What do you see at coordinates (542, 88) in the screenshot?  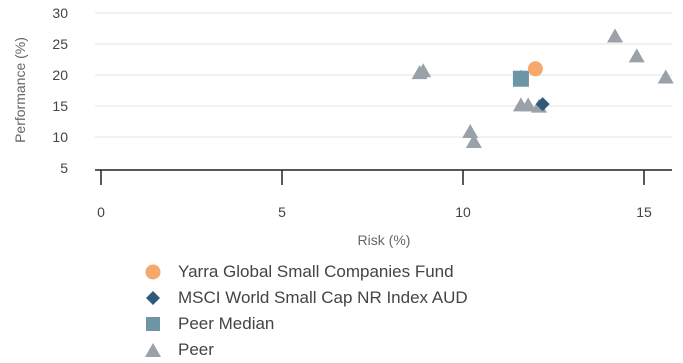 I see `data-points` at bounding box center [542, 88].